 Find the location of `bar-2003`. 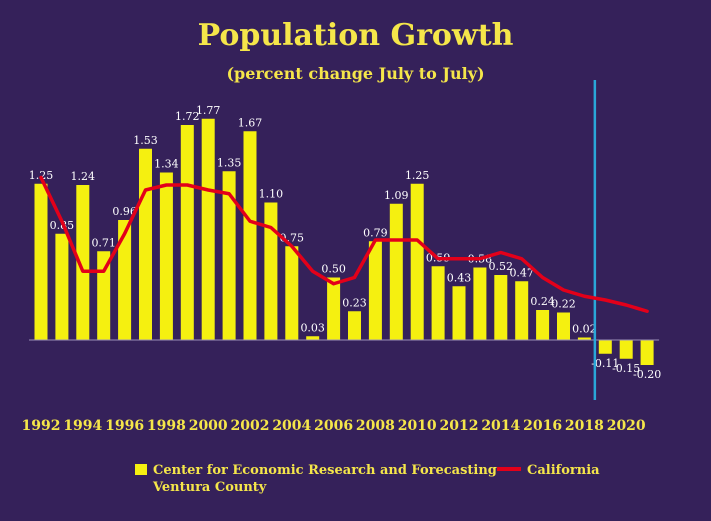

bar-2003 is located at coordinates (271, 271).